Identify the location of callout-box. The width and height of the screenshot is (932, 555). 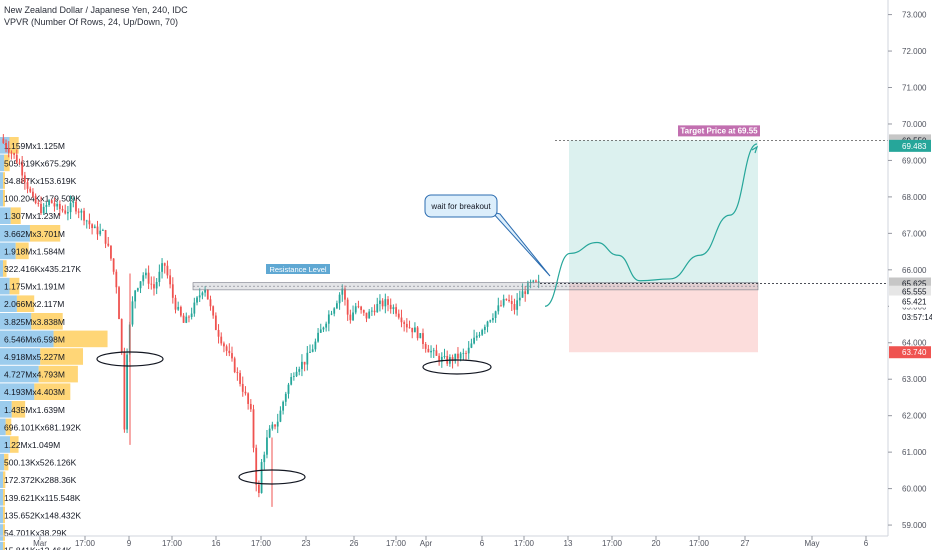
(461, 206).